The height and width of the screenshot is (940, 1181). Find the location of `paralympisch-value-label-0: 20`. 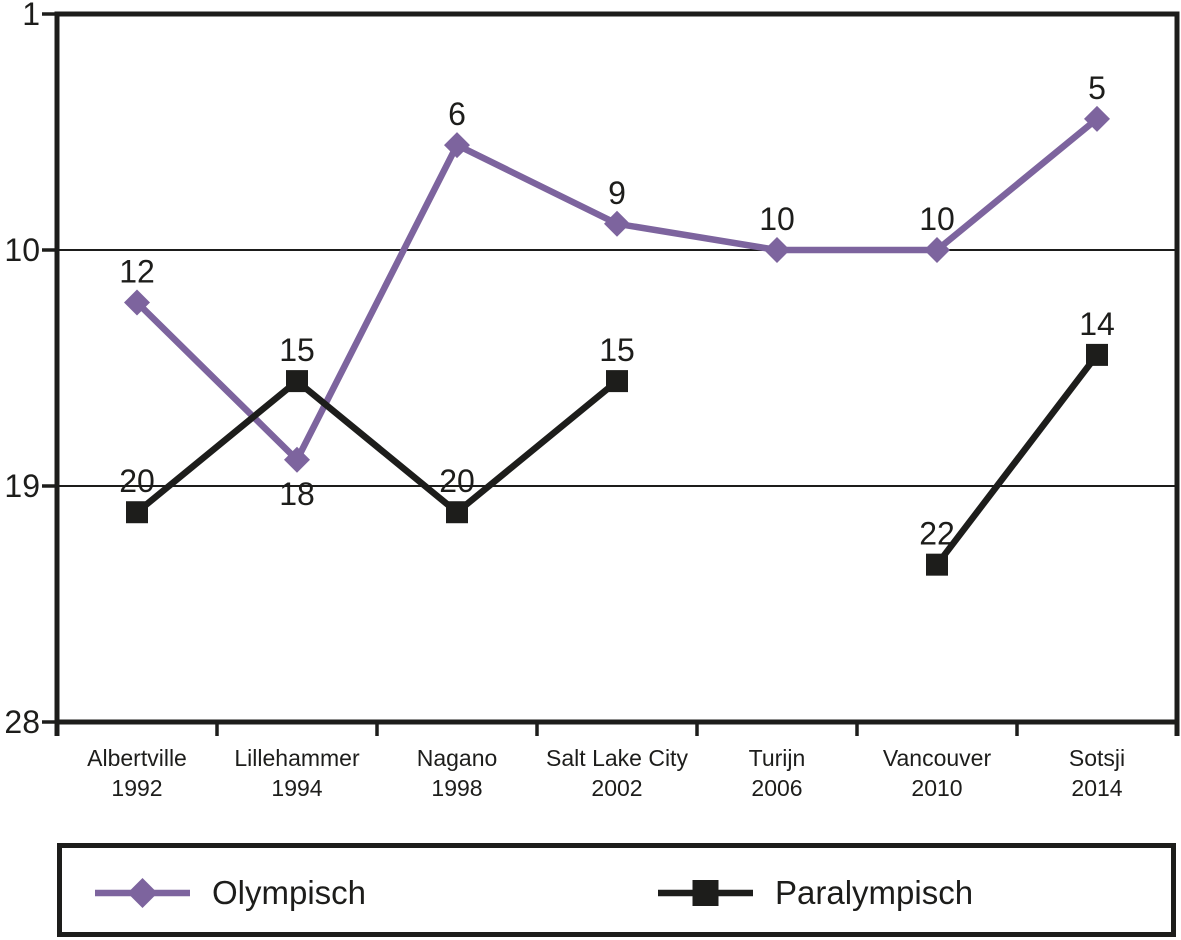

paralympisch-value-label-0: 20 is located at coordinates (137, 481).